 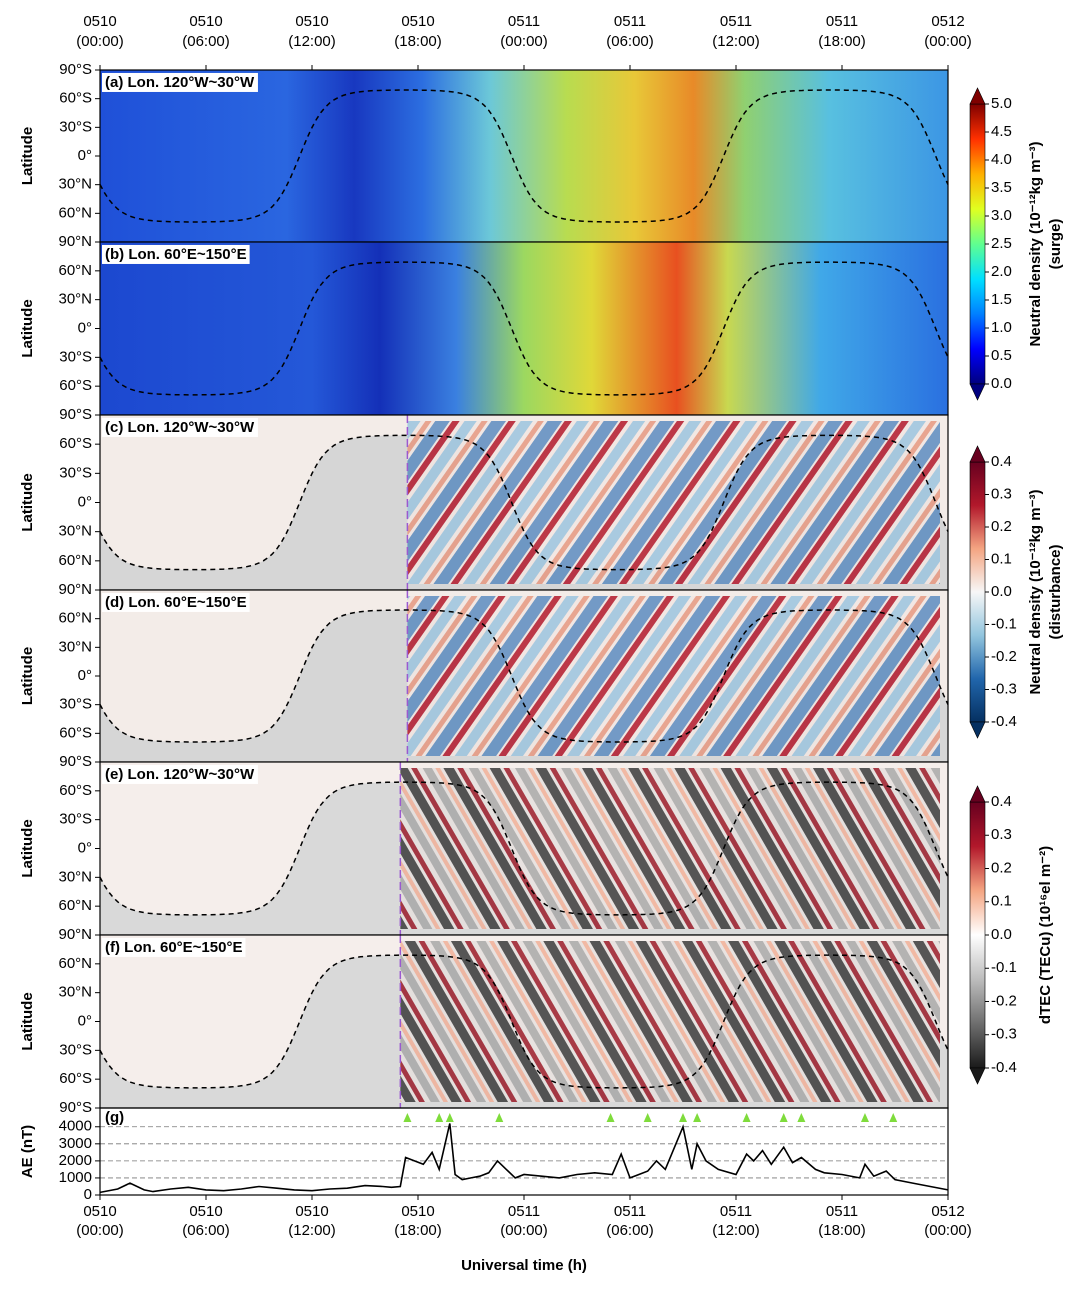 I want to click on colorbar-sublabel: (disturbance), so click(x=1055, y=591).